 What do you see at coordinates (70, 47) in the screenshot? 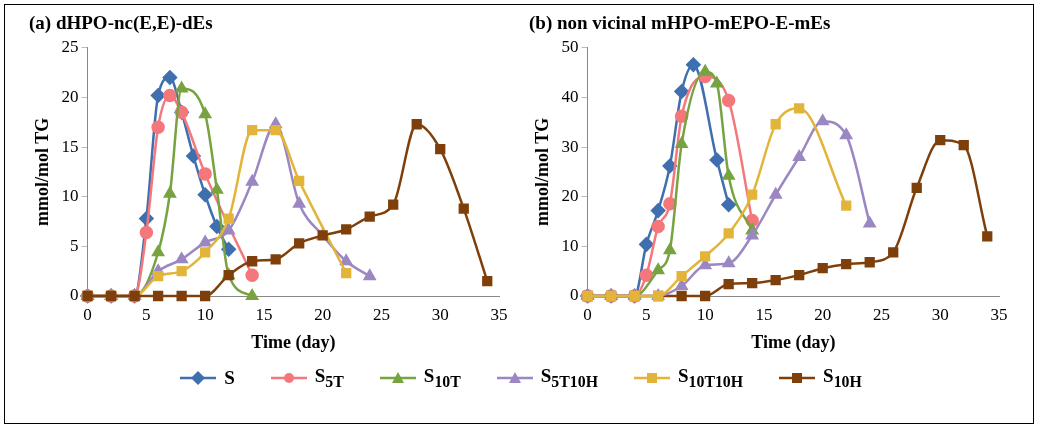
I see `y-tick-label: 25` at bounding box center [70, 47].